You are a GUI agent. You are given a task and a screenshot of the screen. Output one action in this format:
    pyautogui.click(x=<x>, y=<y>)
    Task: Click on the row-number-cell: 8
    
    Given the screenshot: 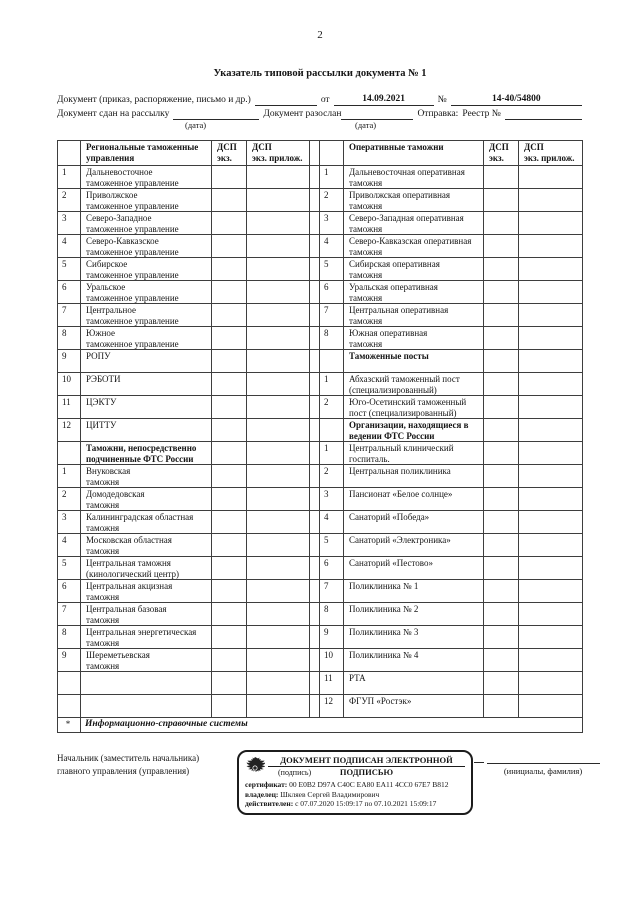 What is the action you would take?
    pyautogui.click(x=331, y=338)
    